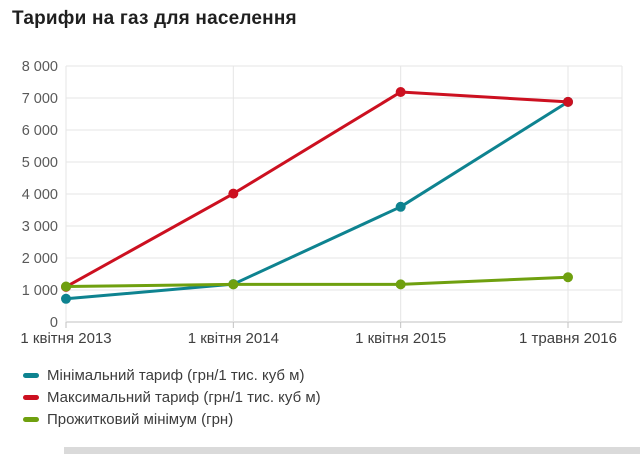 This screenshot has height=454, width=640. What do you see at coordinates (352, 450) in the screenshot?
I see `horizontal-scrollbar` at bounding box center [352, 450].